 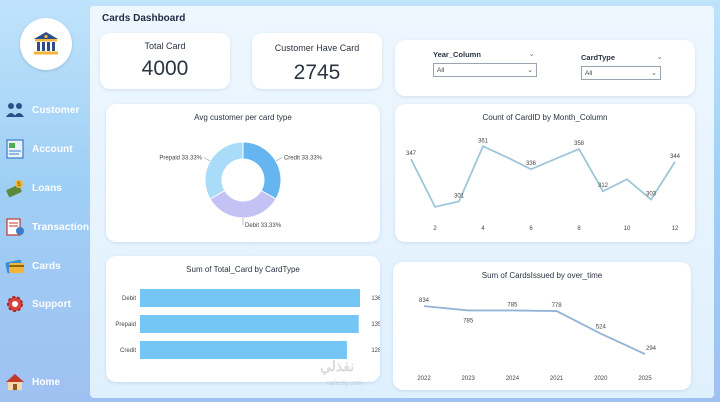 What do you see at coordinates (344, 383) in the screenshot?
I see `watermark-url: nafezly.com` at bounding box center [344, 383].